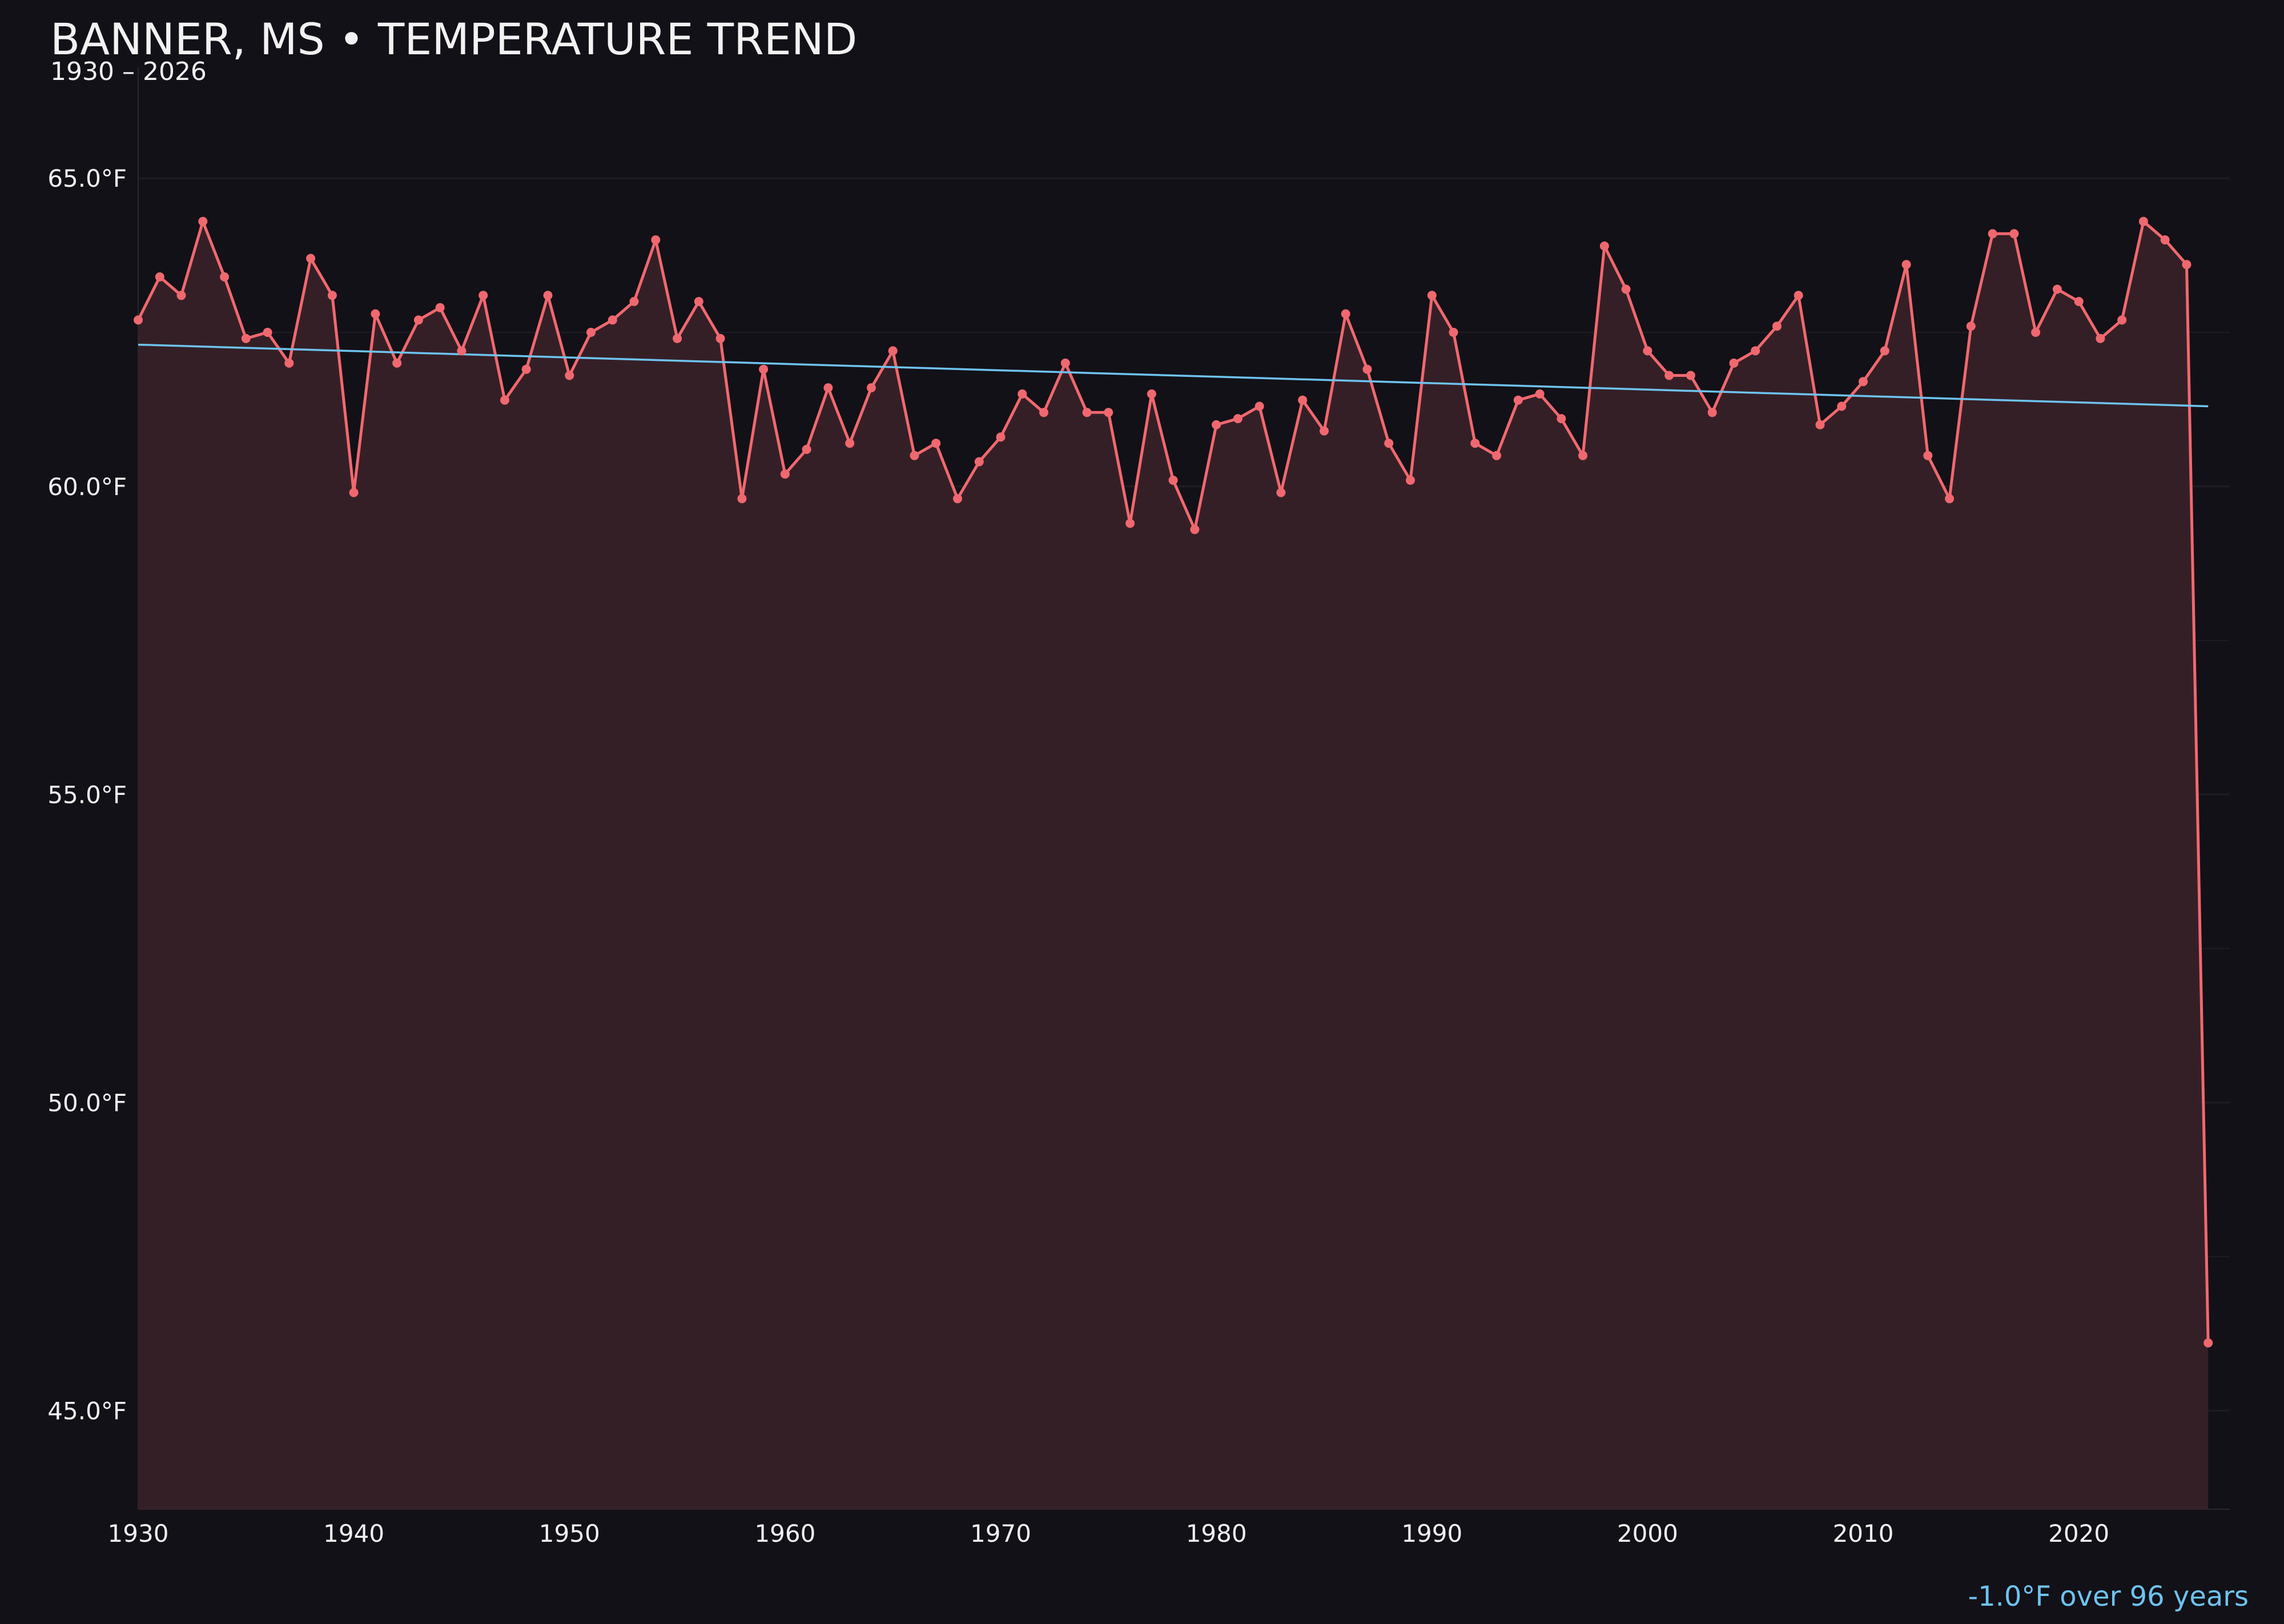 The width and height of the screenshot is (2284, 1624). I want to click on x-tick-label: 2000, so click(1647, 1533).